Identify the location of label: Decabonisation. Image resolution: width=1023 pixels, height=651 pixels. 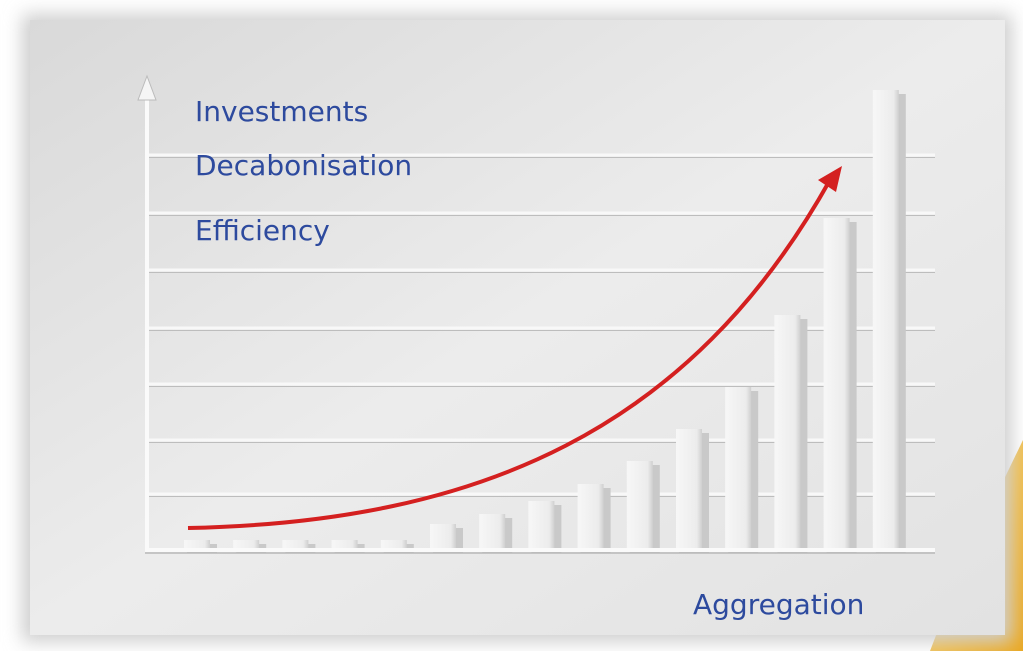
(303, 165).